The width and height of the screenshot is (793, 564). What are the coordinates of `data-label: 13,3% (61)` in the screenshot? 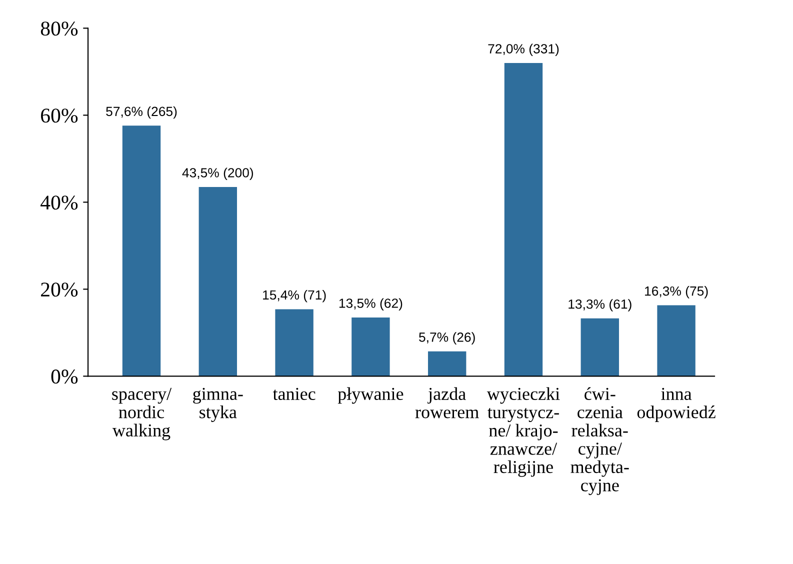 It's located at (600, 305).